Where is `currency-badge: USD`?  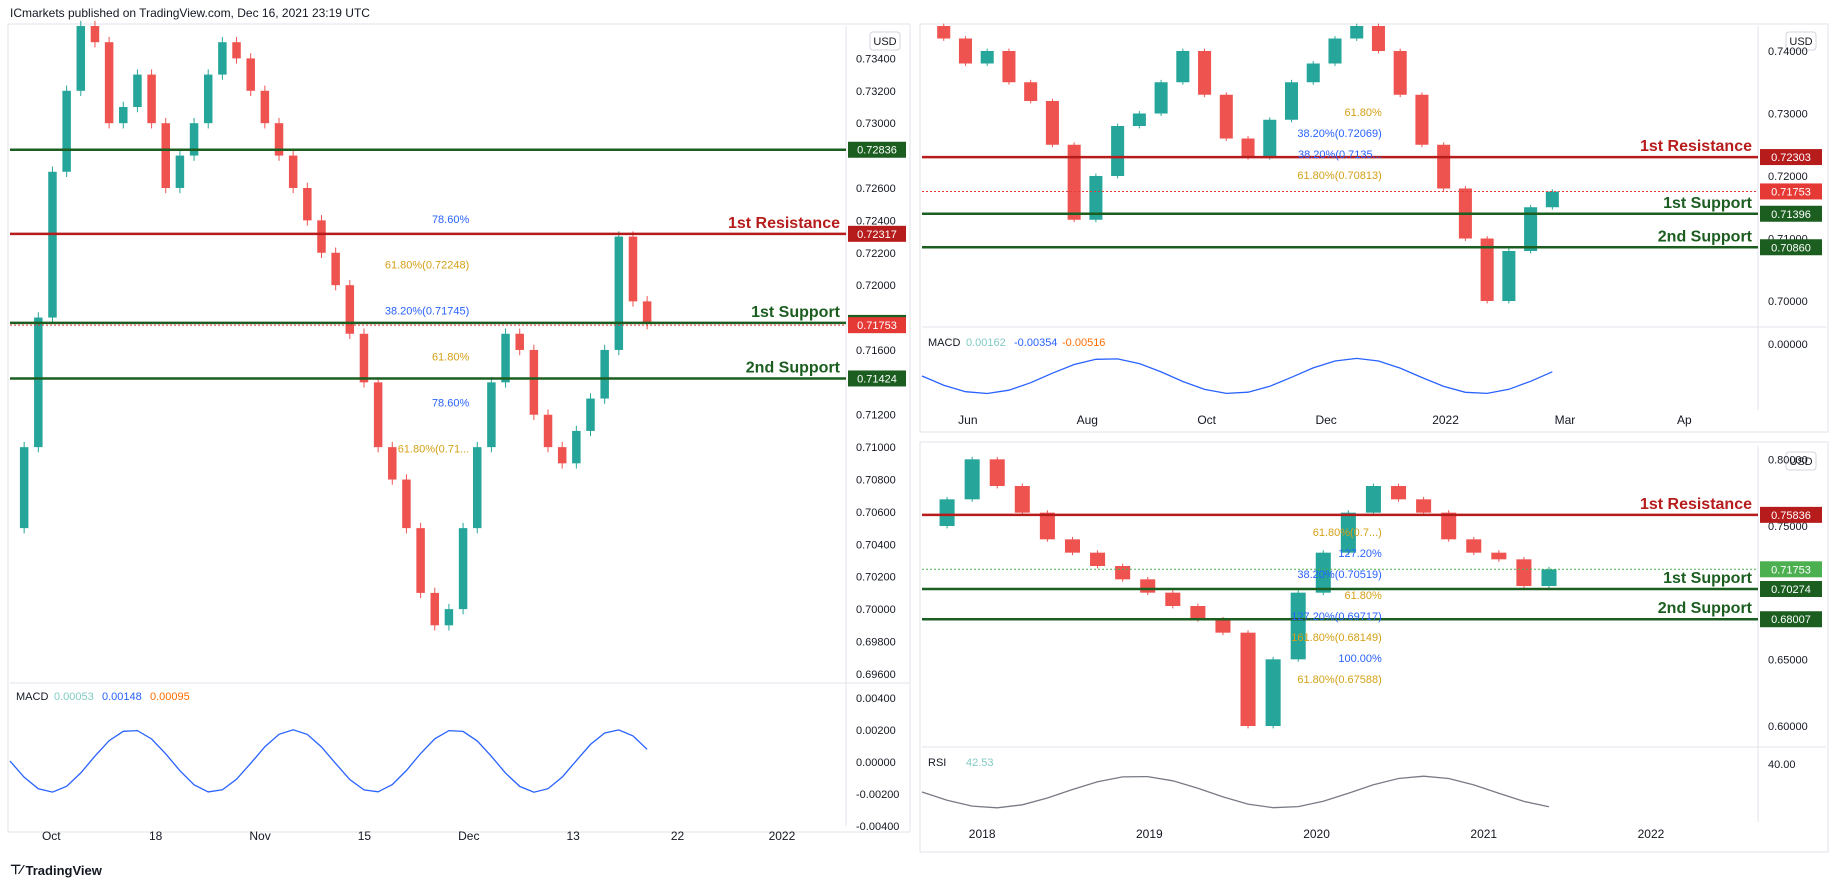
currency-badge: USD is located at coordinates (1801, 461).